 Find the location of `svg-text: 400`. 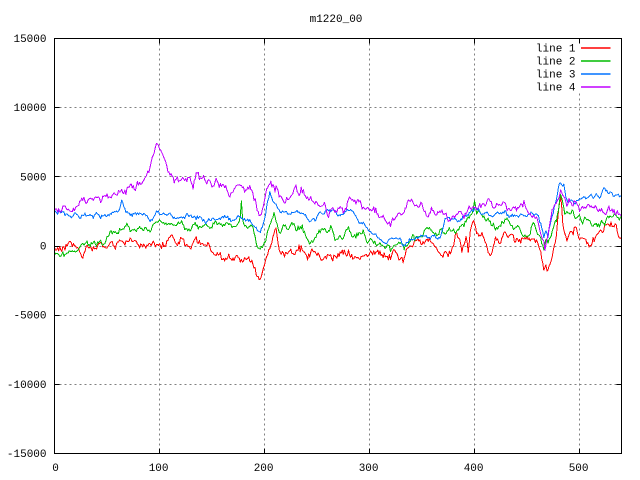

svg-text: 400 is located at coordinates (474, 469).